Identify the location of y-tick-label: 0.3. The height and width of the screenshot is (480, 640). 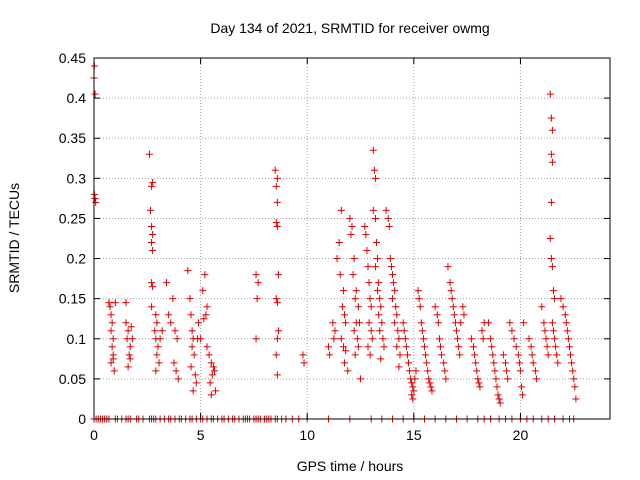
(77, 178).